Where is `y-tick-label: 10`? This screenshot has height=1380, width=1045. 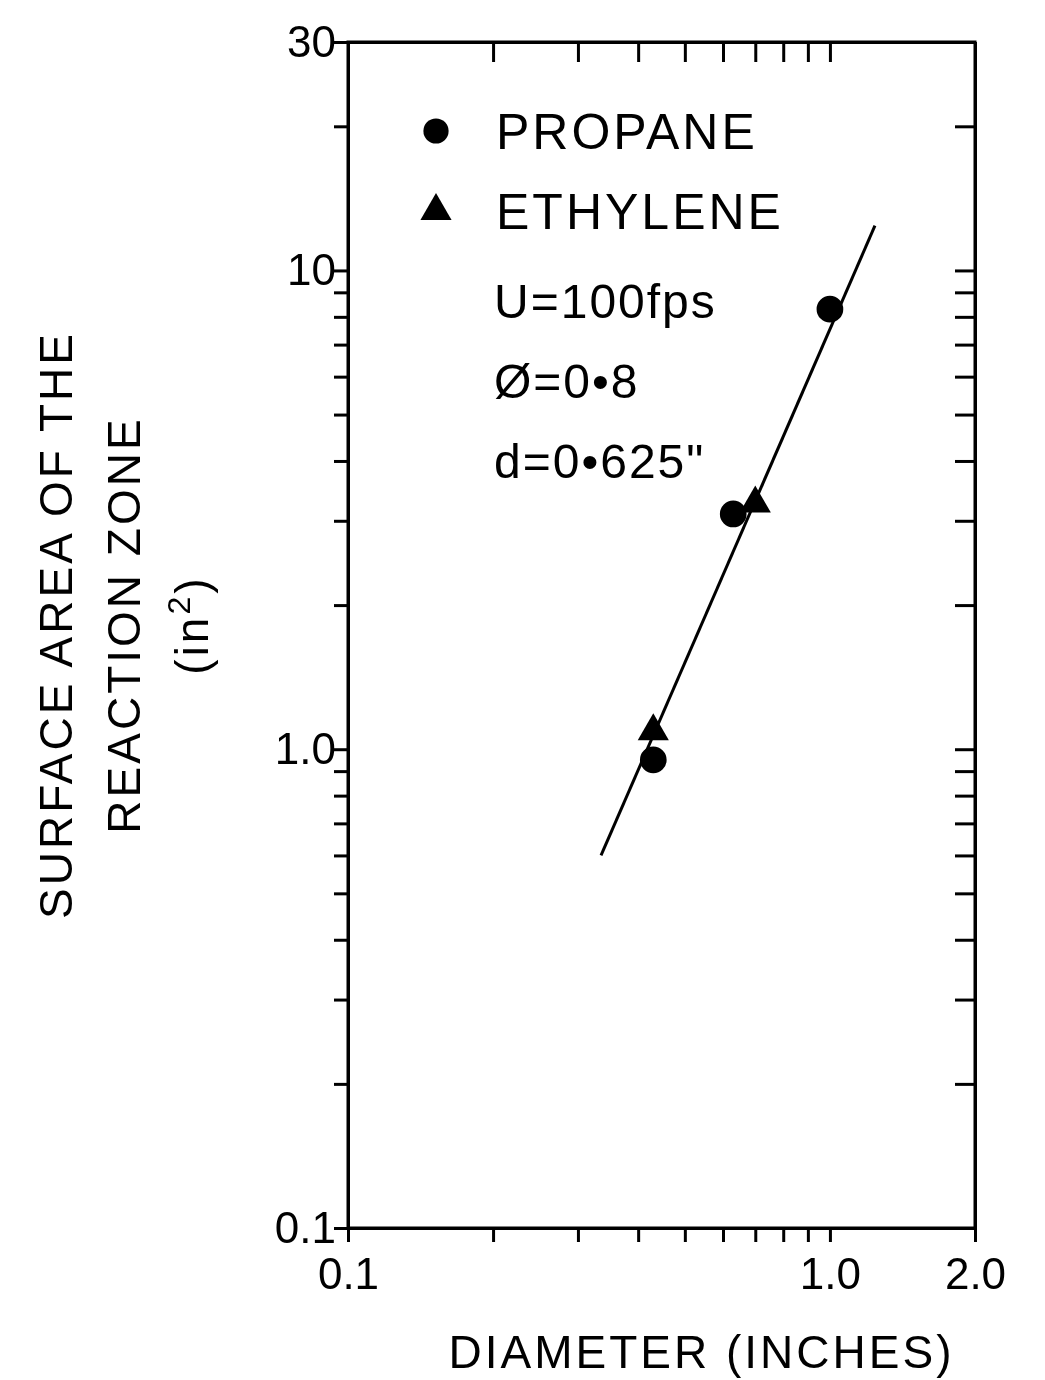 y-tick-label: 10 is located at coordinates (311, 270).